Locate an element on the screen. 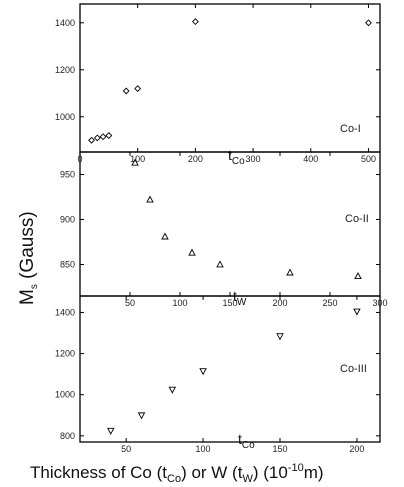 The image size is (404, 487). panel-label: Co-I is located at coordinates (350, 129).